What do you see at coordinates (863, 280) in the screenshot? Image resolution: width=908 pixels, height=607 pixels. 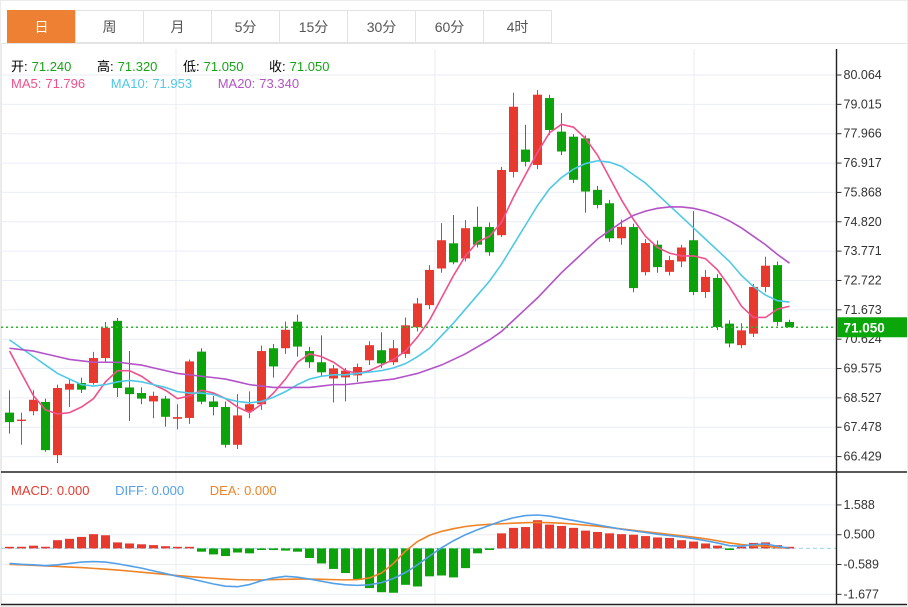 I see `axis-tick-label: 72.722` at bounding box center [863, 280].